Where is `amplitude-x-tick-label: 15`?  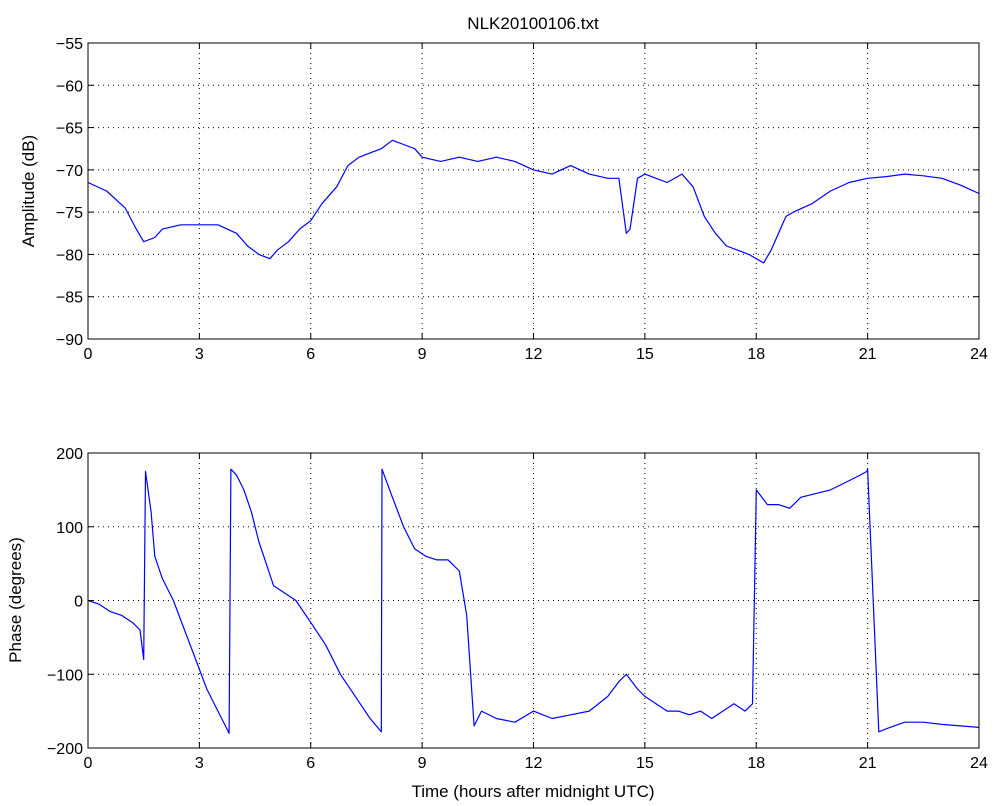 amplitude-x-tick-label: 15 is located at coordinates (645, 354).